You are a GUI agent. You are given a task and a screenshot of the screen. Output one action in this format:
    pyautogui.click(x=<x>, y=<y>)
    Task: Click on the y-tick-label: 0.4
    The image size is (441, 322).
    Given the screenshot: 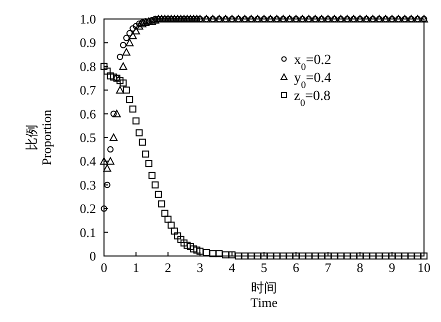 What is the action you would take?
    pyautogui.click(x=88, y=161)
    